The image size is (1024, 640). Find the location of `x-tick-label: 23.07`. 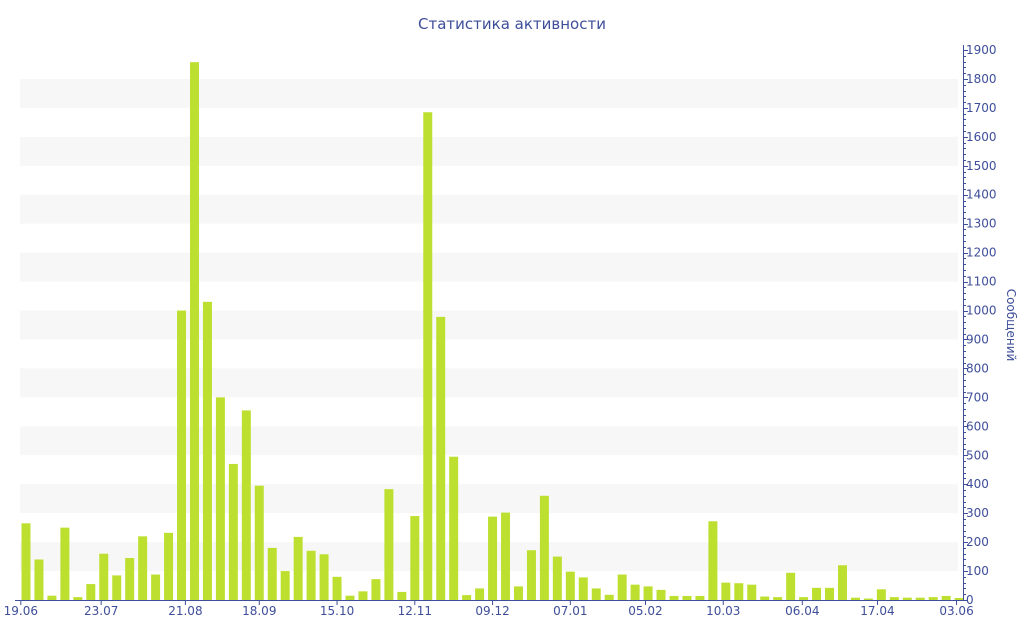

x-tick-label: 23.07 is located at coordinates (101, 611).